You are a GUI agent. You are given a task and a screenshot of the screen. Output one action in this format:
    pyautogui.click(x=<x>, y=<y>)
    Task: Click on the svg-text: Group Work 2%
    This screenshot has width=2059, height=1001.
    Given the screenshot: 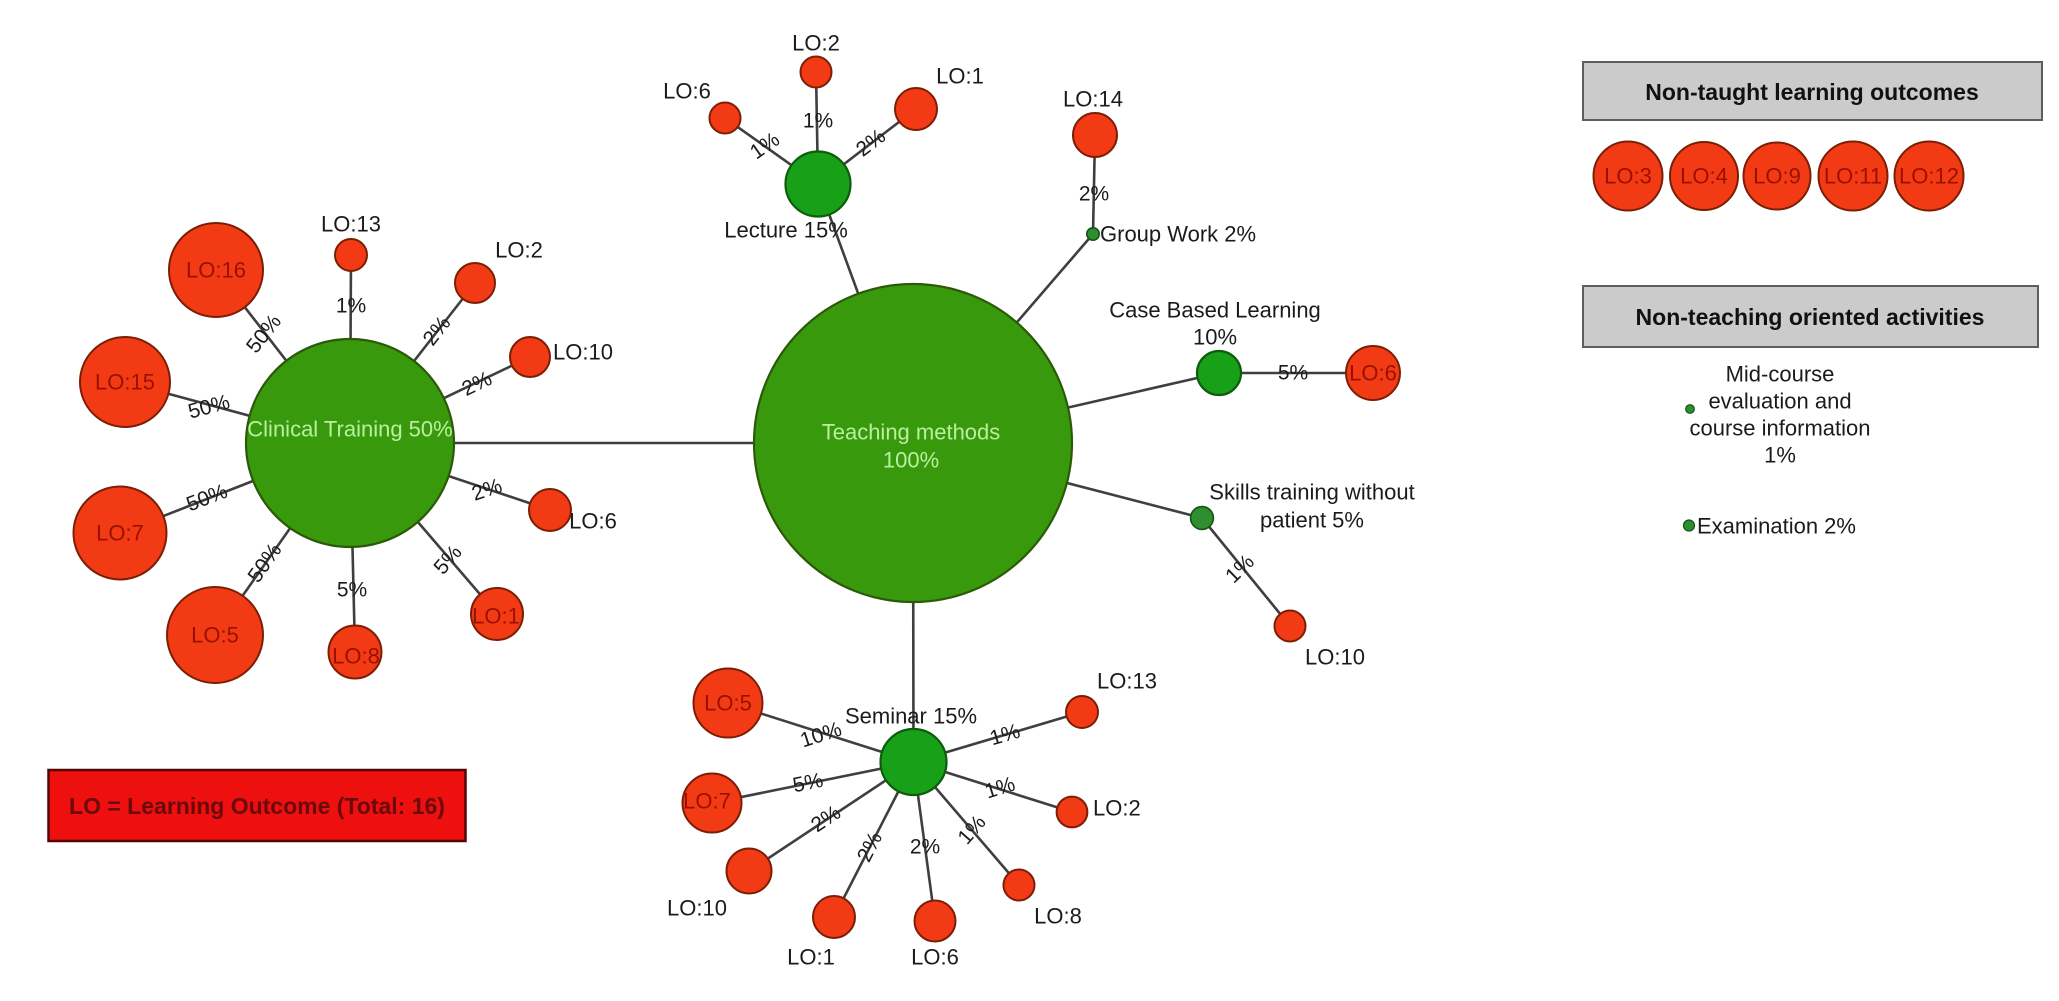 What is the action you would take?
    pyautogui.click(x=1178, y=234)
    